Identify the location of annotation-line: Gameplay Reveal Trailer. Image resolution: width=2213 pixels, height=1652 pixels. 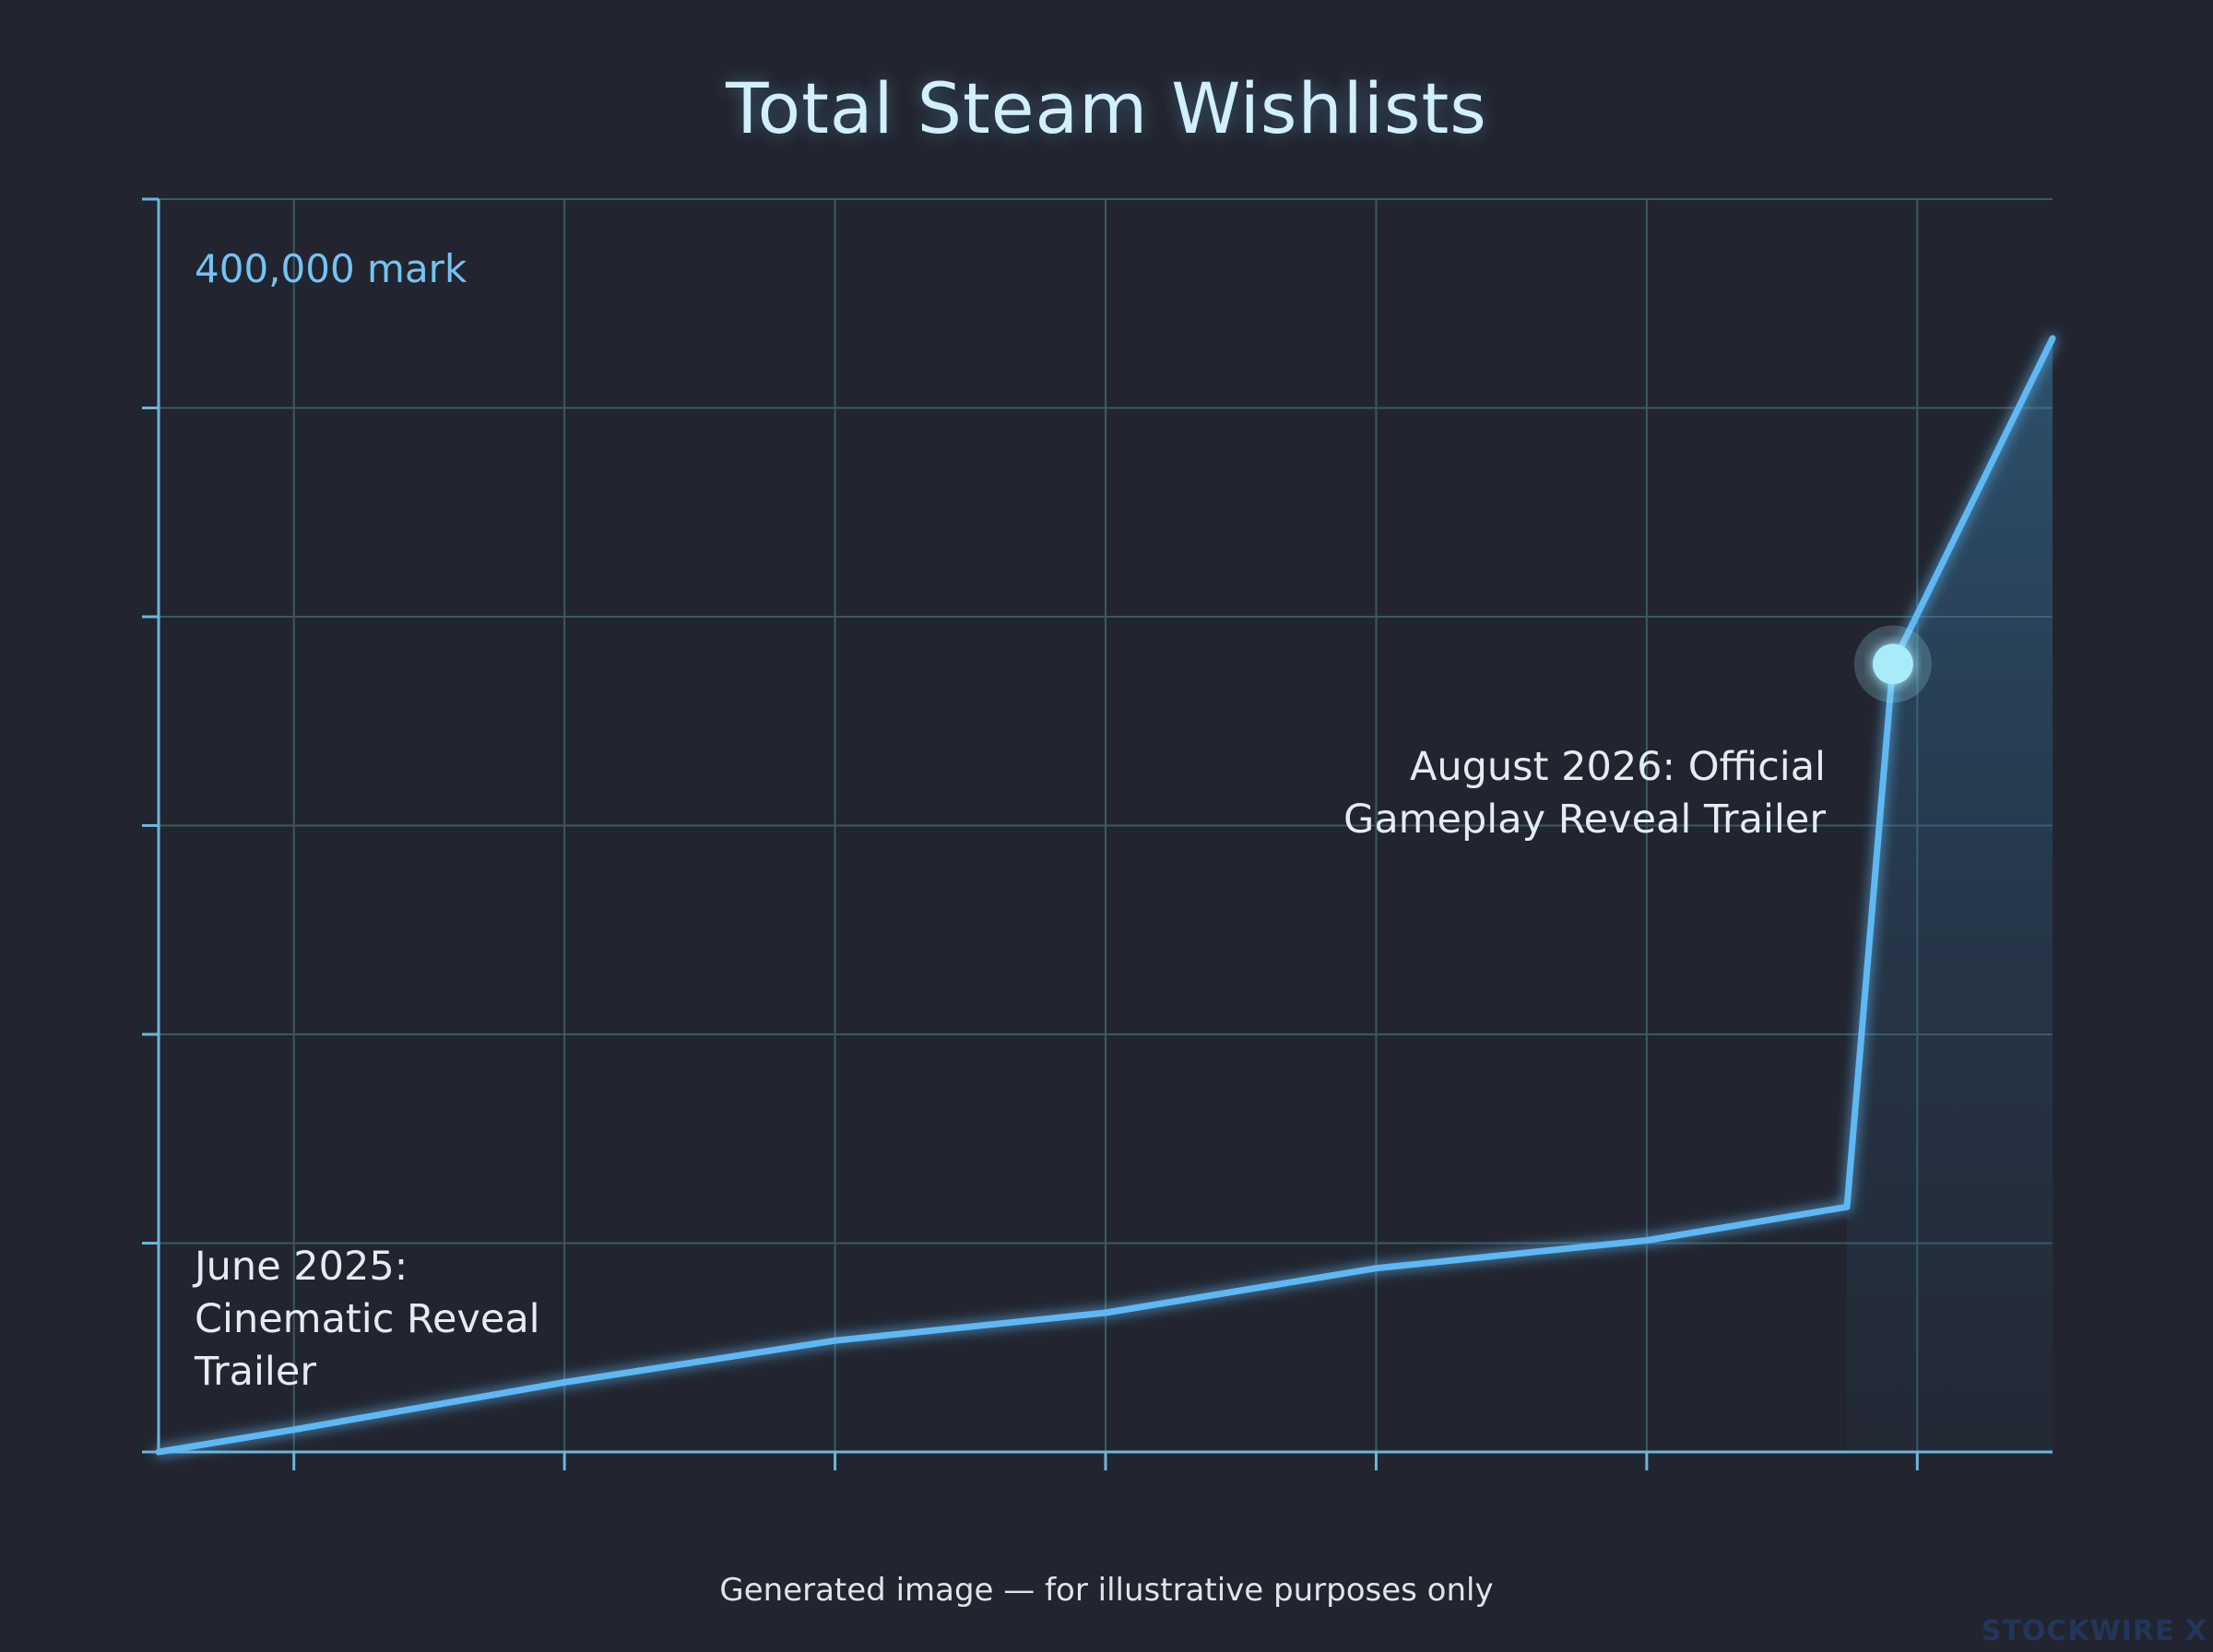
(1584, 819).